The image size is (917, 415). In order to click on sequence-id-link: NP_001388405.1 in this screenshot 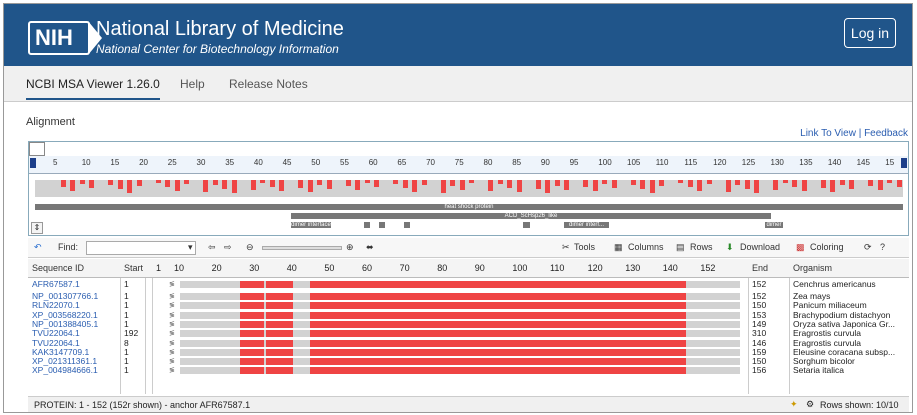, I will do `click(65, 323)`.